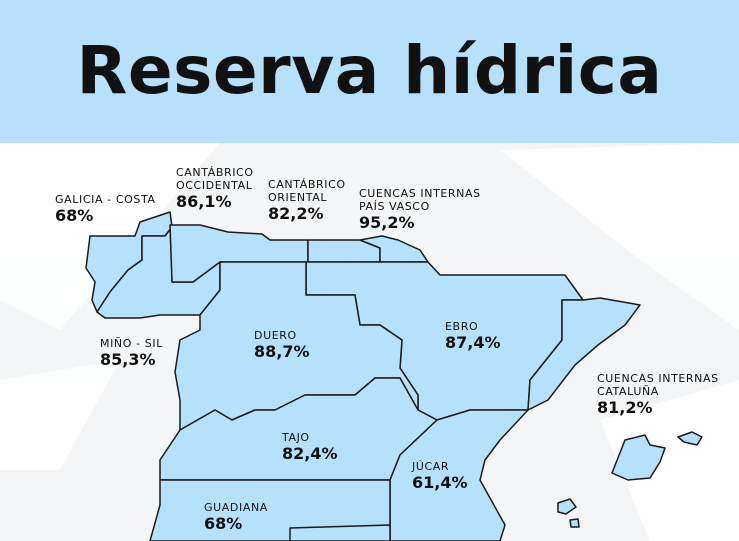  I want to click on region-name: CANTÁBRICO OCCIDENTAL, so click(215, 179).